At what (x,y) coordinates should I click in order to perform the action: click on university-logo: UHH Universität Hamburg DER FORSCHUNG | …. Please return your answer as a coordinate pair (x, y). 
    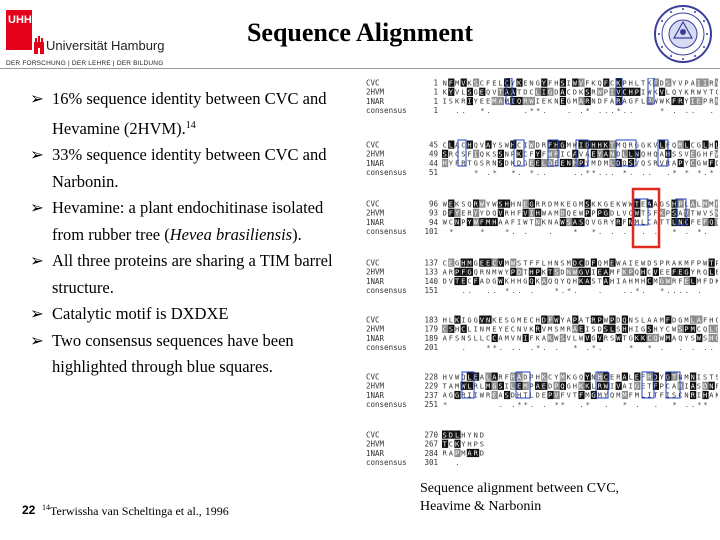
    Looking at the image, I should click on (86, 40).